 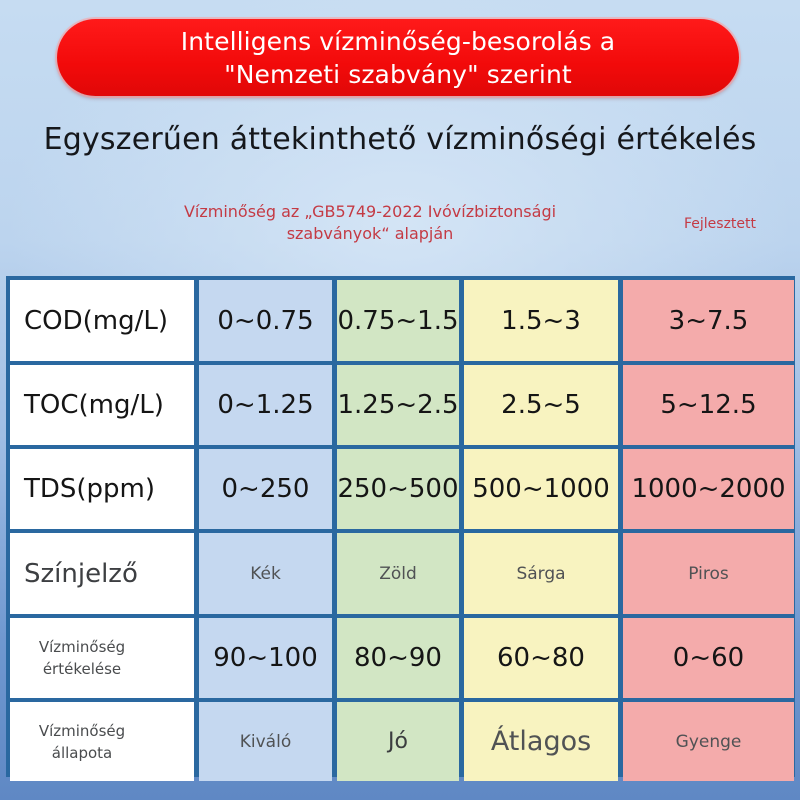 I want to click on color-green: Zöld, so click(x=398, y=573).